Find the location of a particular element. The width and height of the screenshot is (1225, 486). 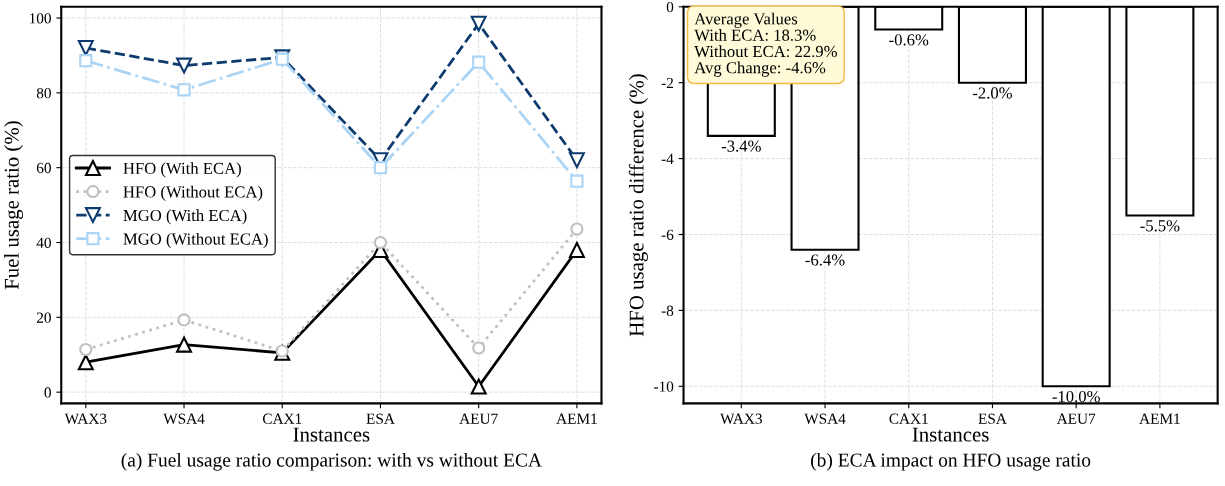

y-axis-title: Fuel usage ratio (%) is located at coordinates (14, 205).